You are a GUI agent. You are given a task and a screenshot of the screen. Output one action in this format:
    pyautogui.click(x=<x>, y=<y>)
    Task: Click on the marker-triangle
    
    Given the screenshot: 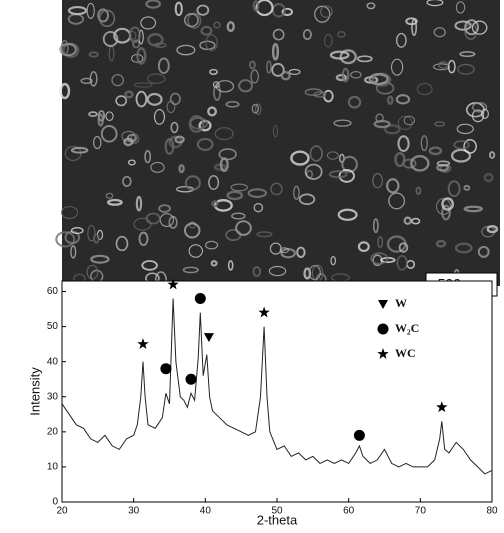 What is the action you would take?
    pyautogui.click(x=383, y=304)
    